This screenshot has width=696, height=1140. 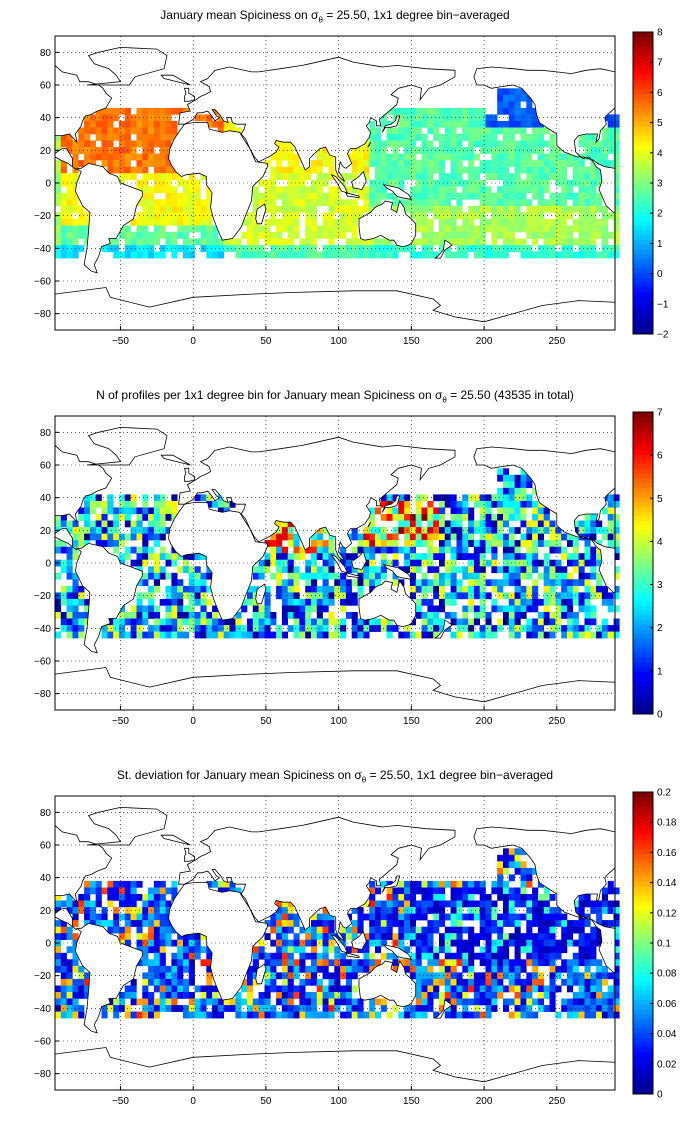 I want to click on colorbar-tick-label: 0.2, so click(x=664, y=793).